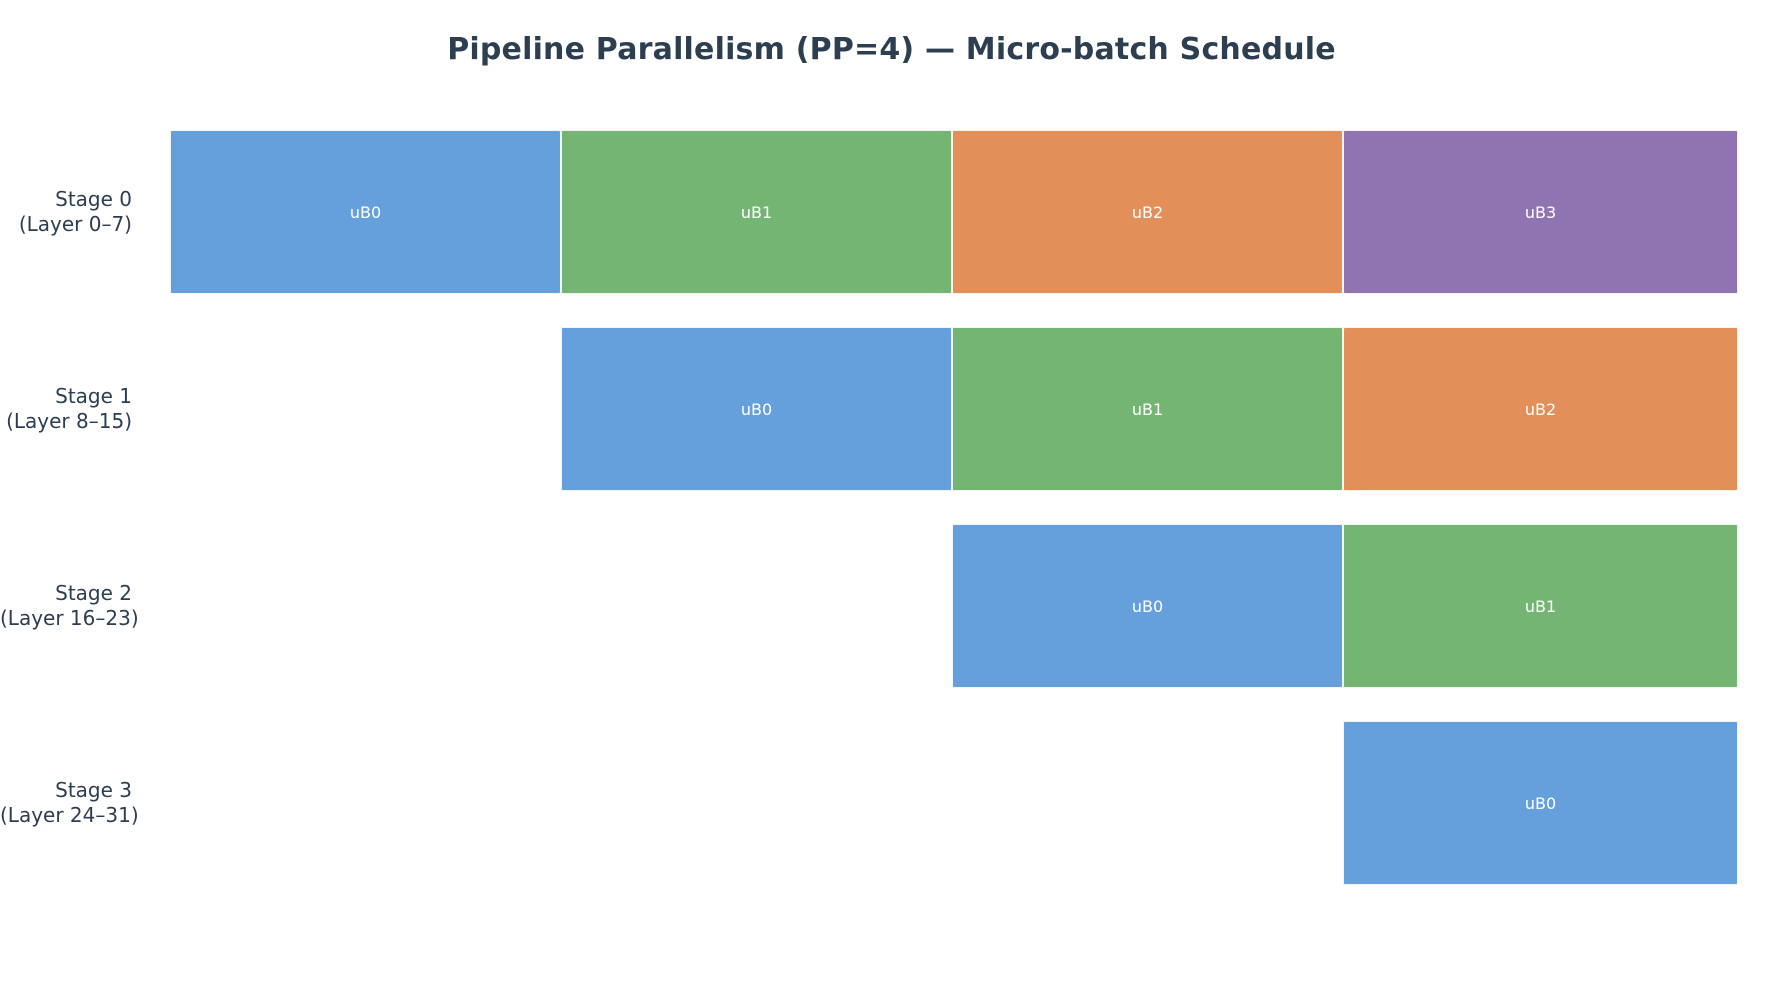  What do you see at coordinates (75, 224) in the screenshot?
I see `stage-layers: (Layer 0–7)` at bounding box center [75, 224].